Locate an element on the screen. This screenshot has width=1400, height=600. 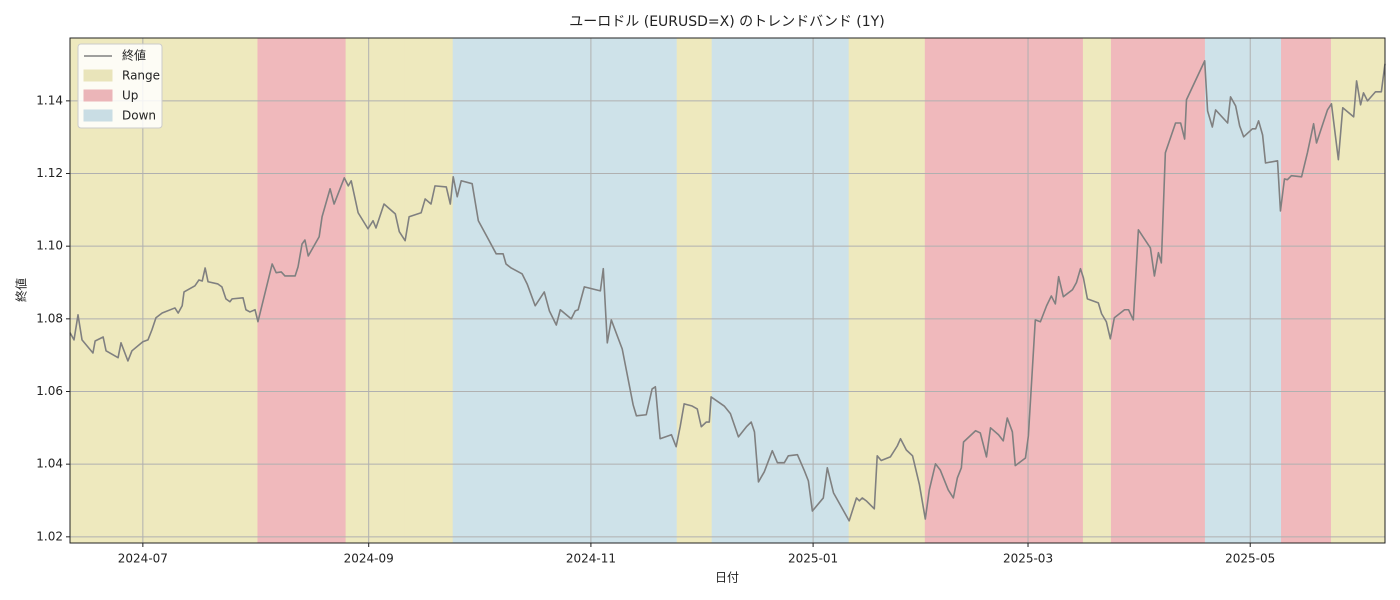
x-axis-label: 日付 is located at coordinates (727, 578).